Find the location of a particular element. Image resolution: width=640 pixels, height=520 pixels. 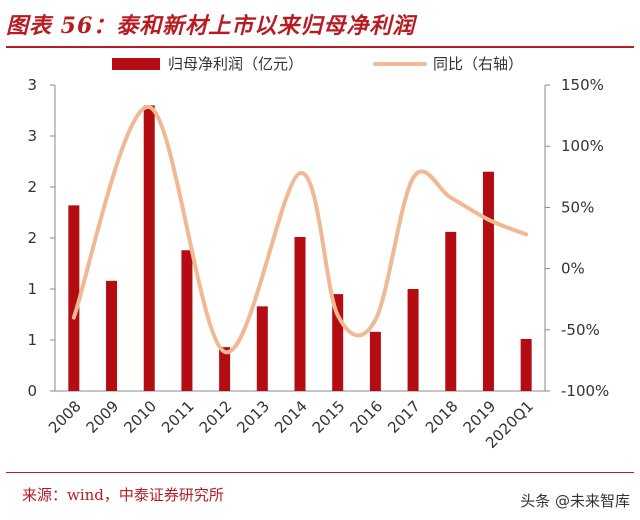

legend-swatch-bar is located at coordinates (136, 64).